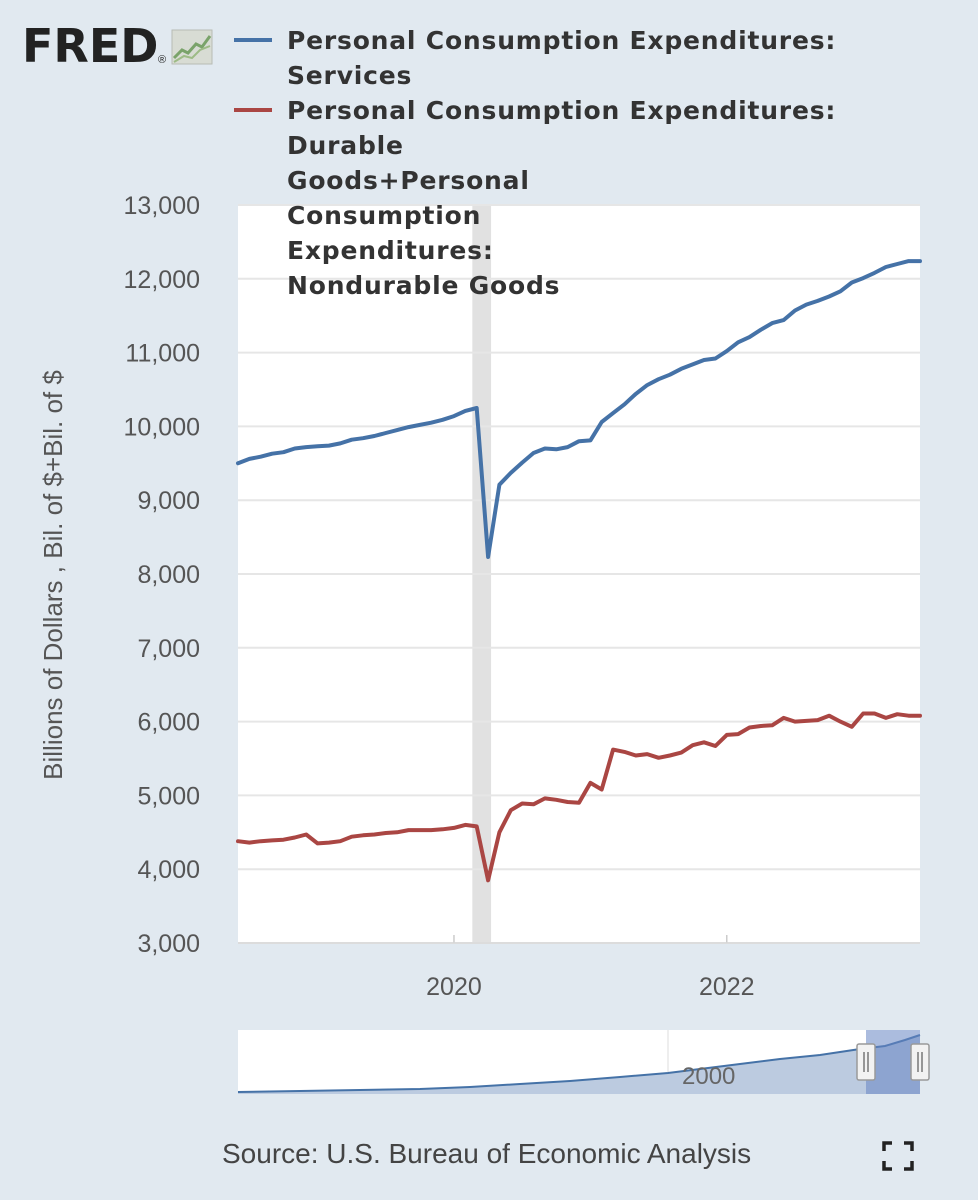 The width and height of the screenshot is (978, 1200). What do you see at coordinates (168, 575) in the screenshot?
I see `y-tick-label: 8,000` at bounding box center [168, 575].